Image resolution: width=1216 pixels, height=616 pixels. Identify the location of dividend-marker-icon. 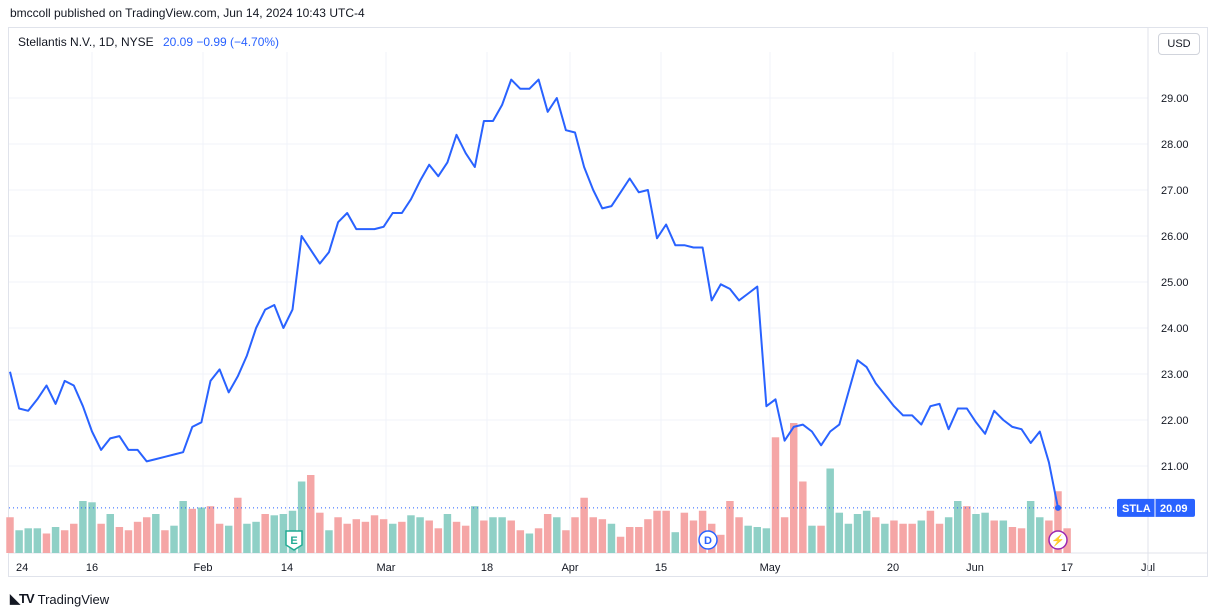
(708, 540).